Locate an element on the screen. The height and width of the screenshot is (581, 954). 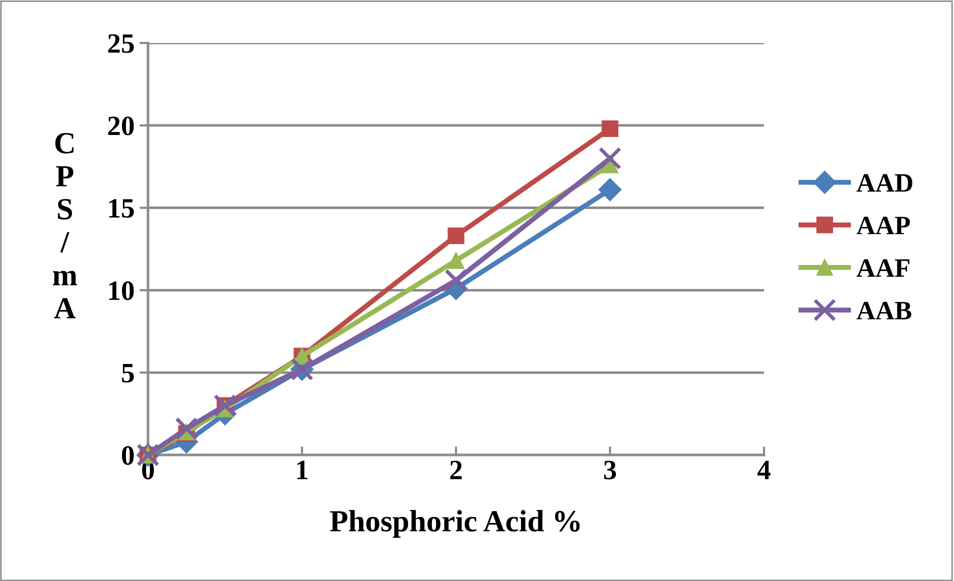
y-tick-label: 25 is located at coordinates (121, 43).